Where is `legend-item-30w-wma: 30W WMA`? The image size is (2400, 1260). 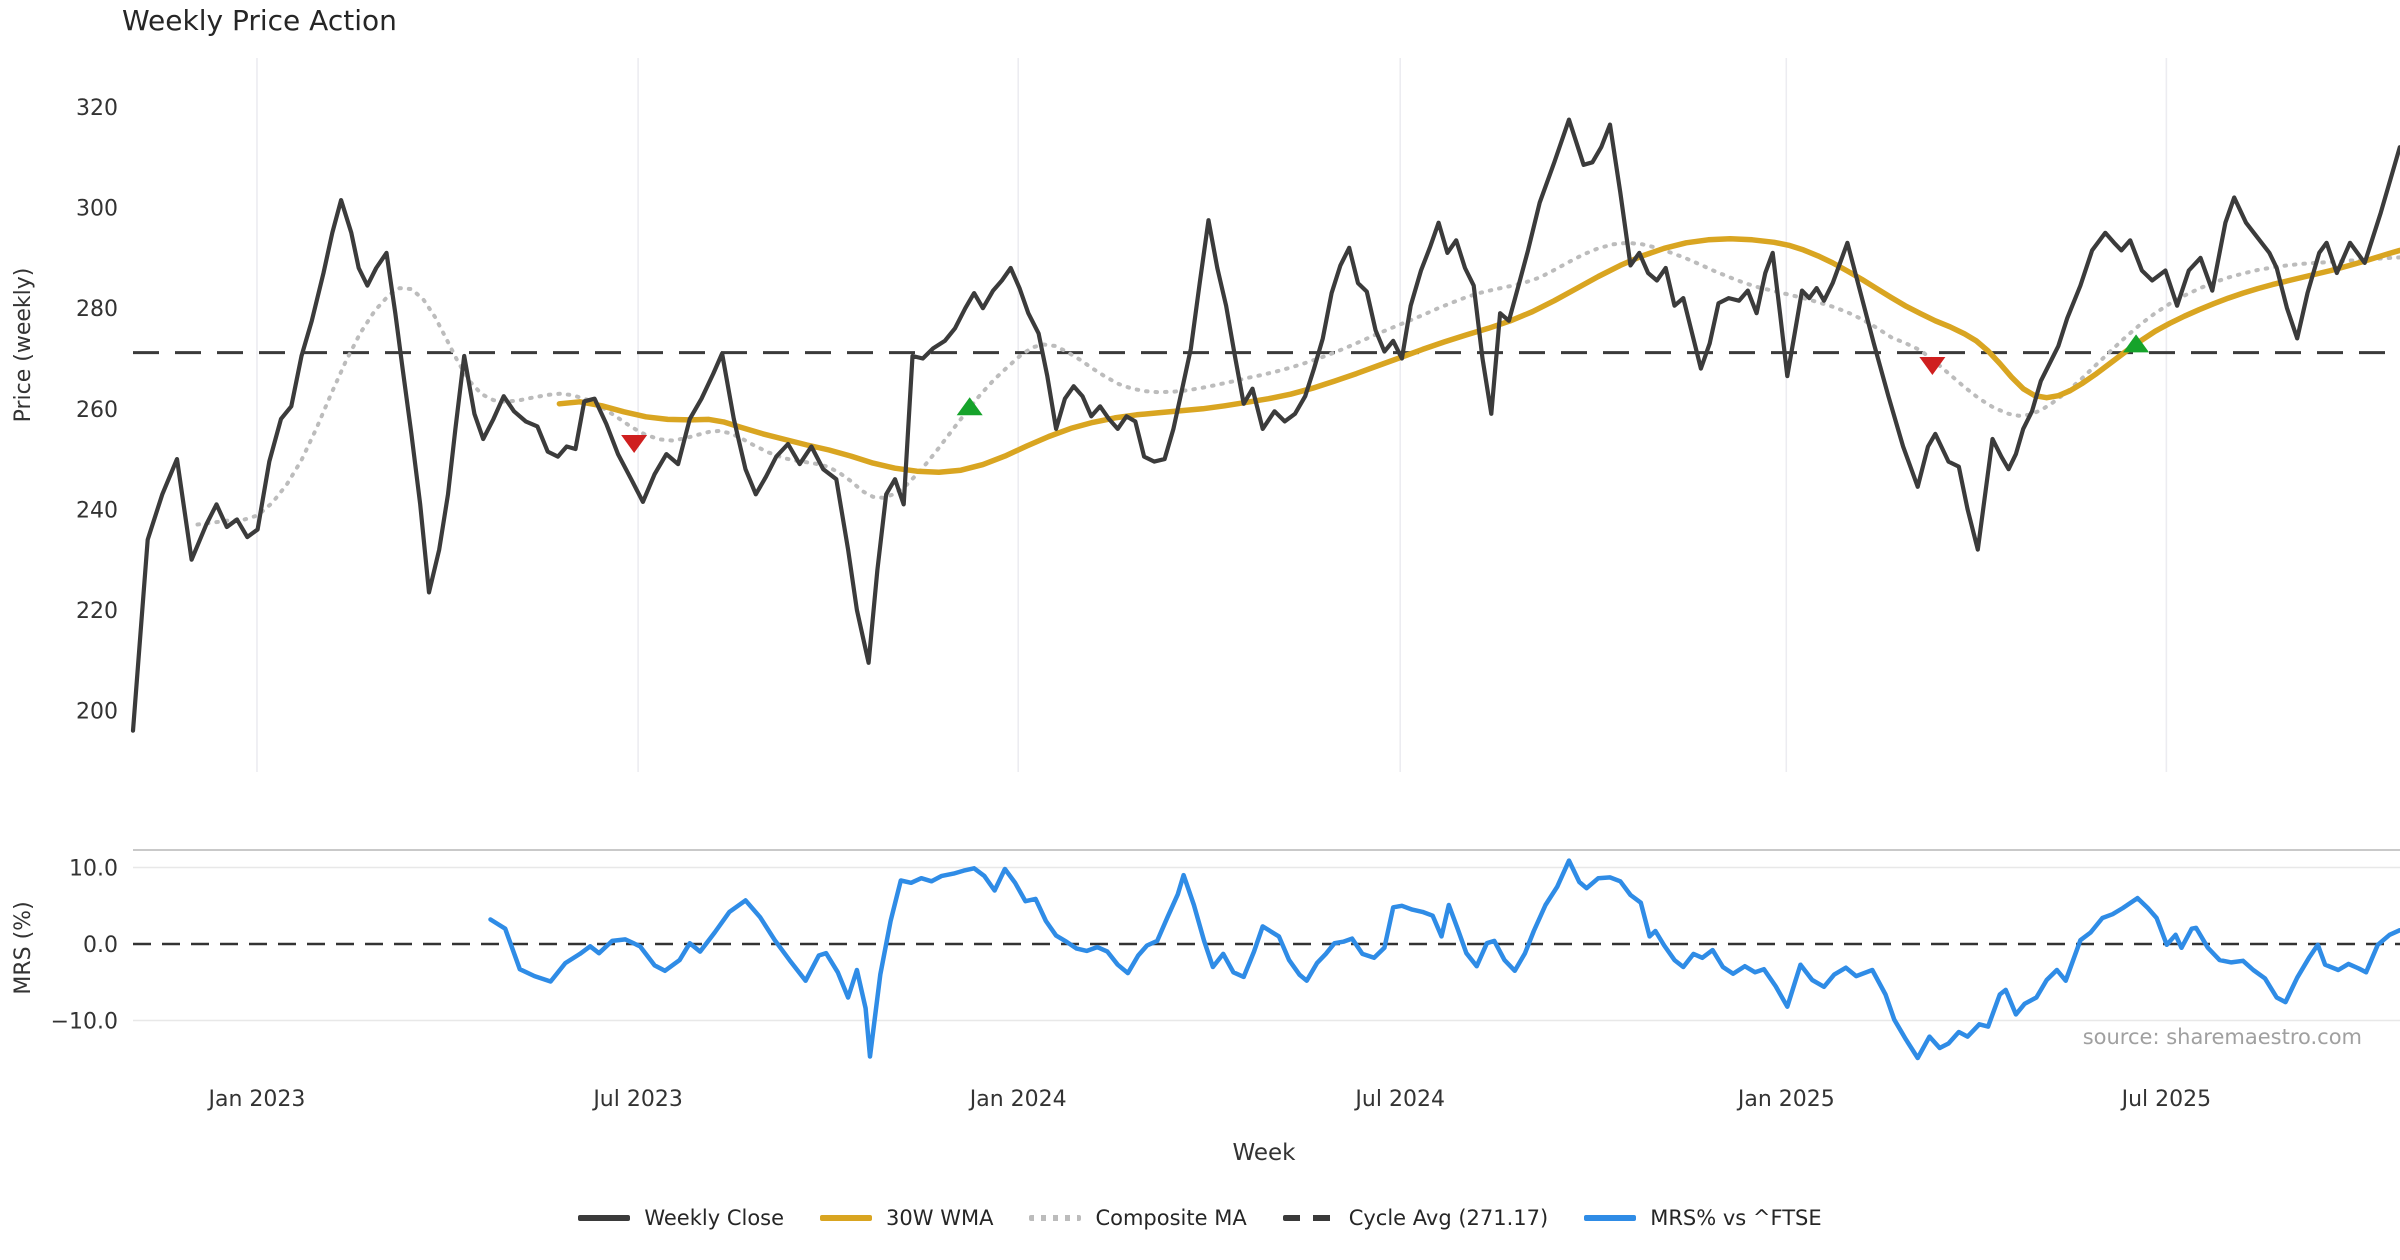
legend-item-30w-wma: 30W WMA is located at coordinates (906, 1218).